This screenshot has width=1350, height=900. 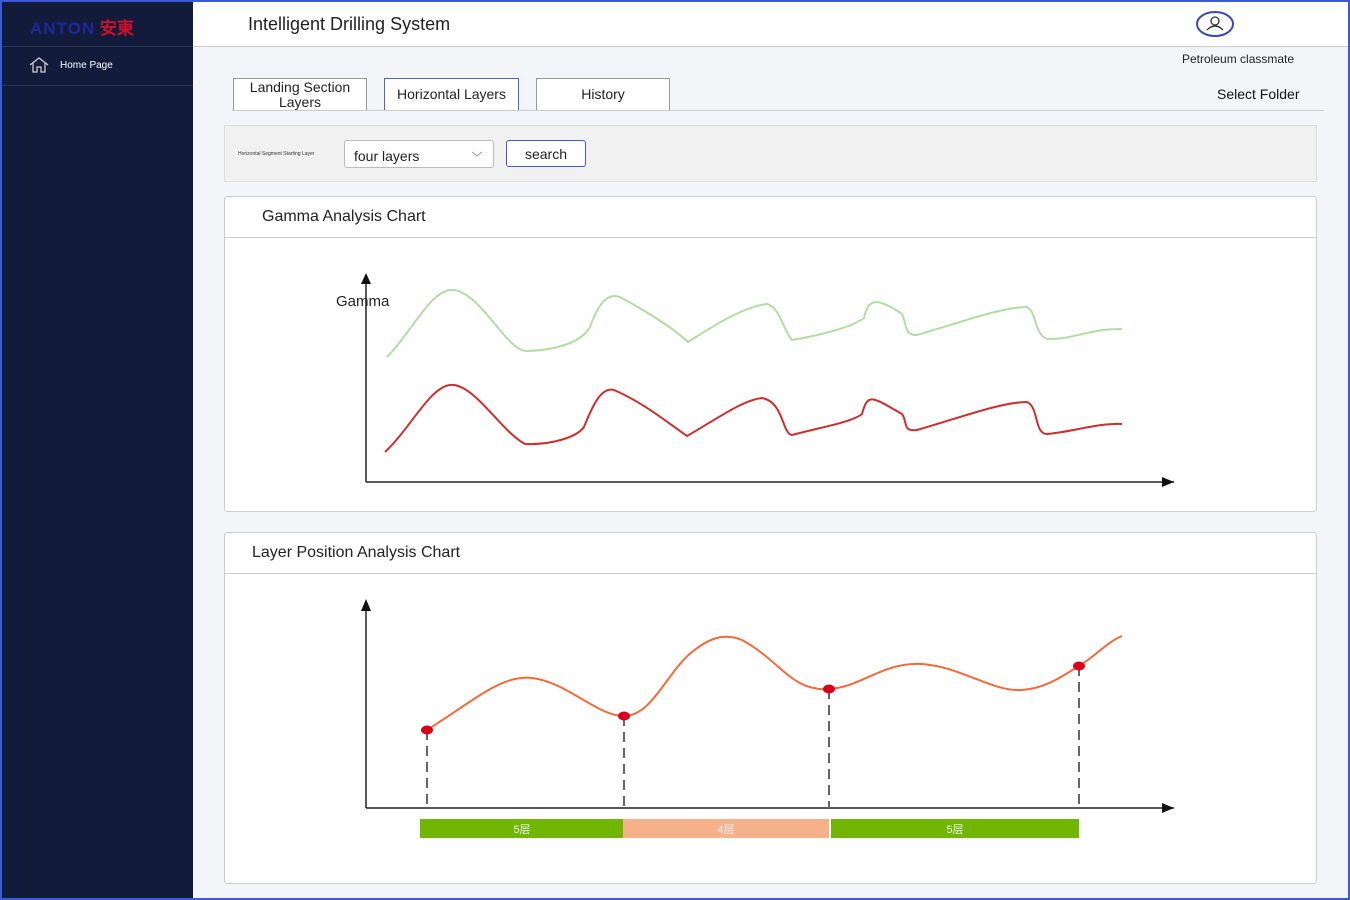 I want to click on panel-title: Gamma Analysis Chart, so click(x=770, y=217).